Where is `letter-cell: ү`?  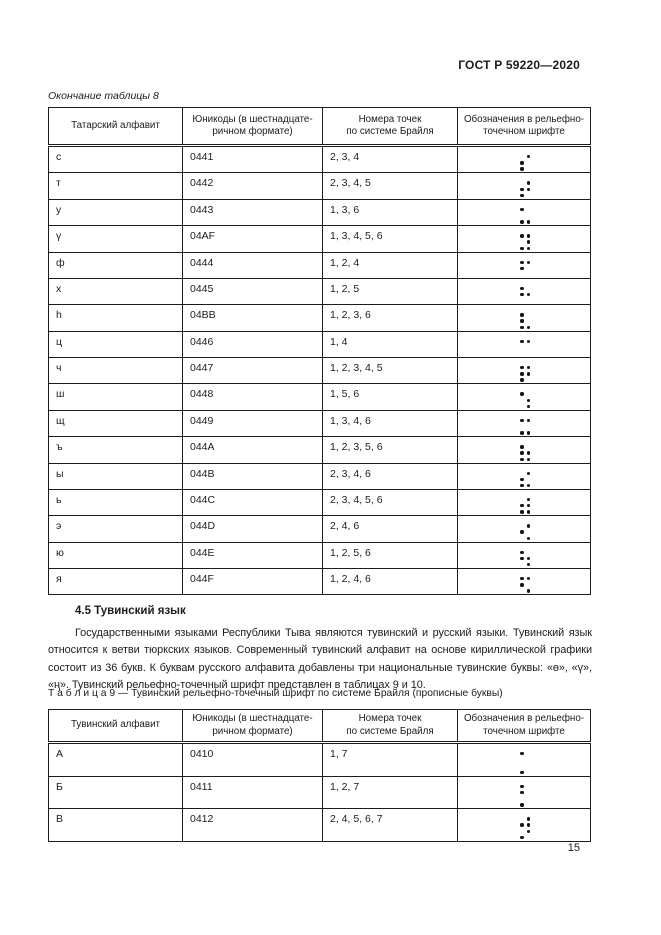 letter-cell: ү is located at coordinates (115, 239).